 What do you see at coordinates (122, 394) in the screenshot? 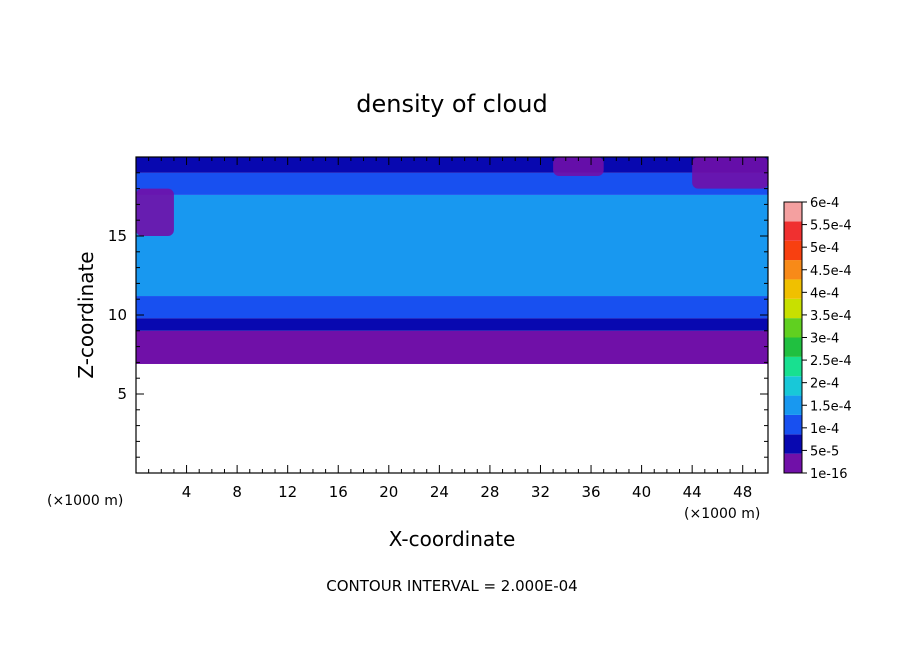
I see `z-tick-label: 5` at bounding box center [122, 394].